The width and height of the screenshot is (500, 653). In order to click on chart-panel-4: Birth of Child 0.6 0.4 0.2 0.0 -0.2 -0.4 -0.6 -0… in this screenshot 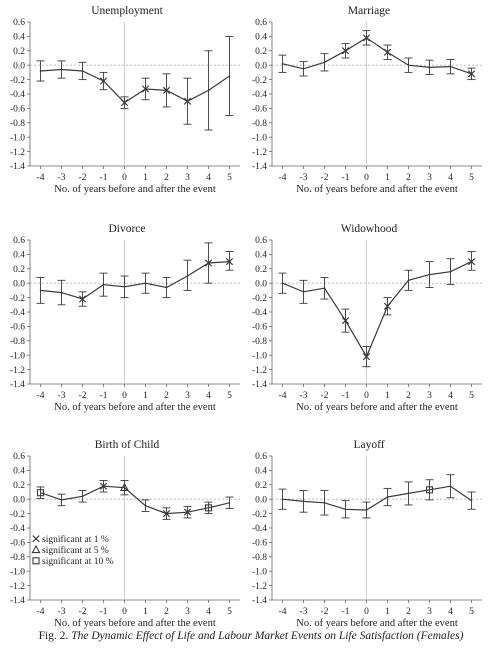, I will do `click(125, 534)`.